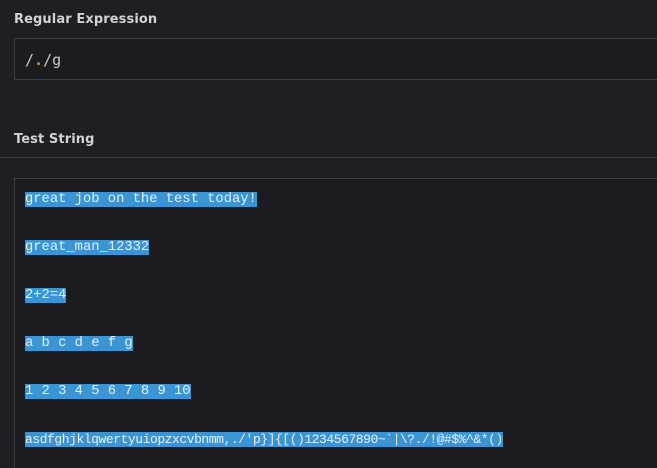 The width and height of the screenshot is (657, 468). I want to click on test-line: 1 2 3 4 5 6 7 8 9 10, so click(108, 392).